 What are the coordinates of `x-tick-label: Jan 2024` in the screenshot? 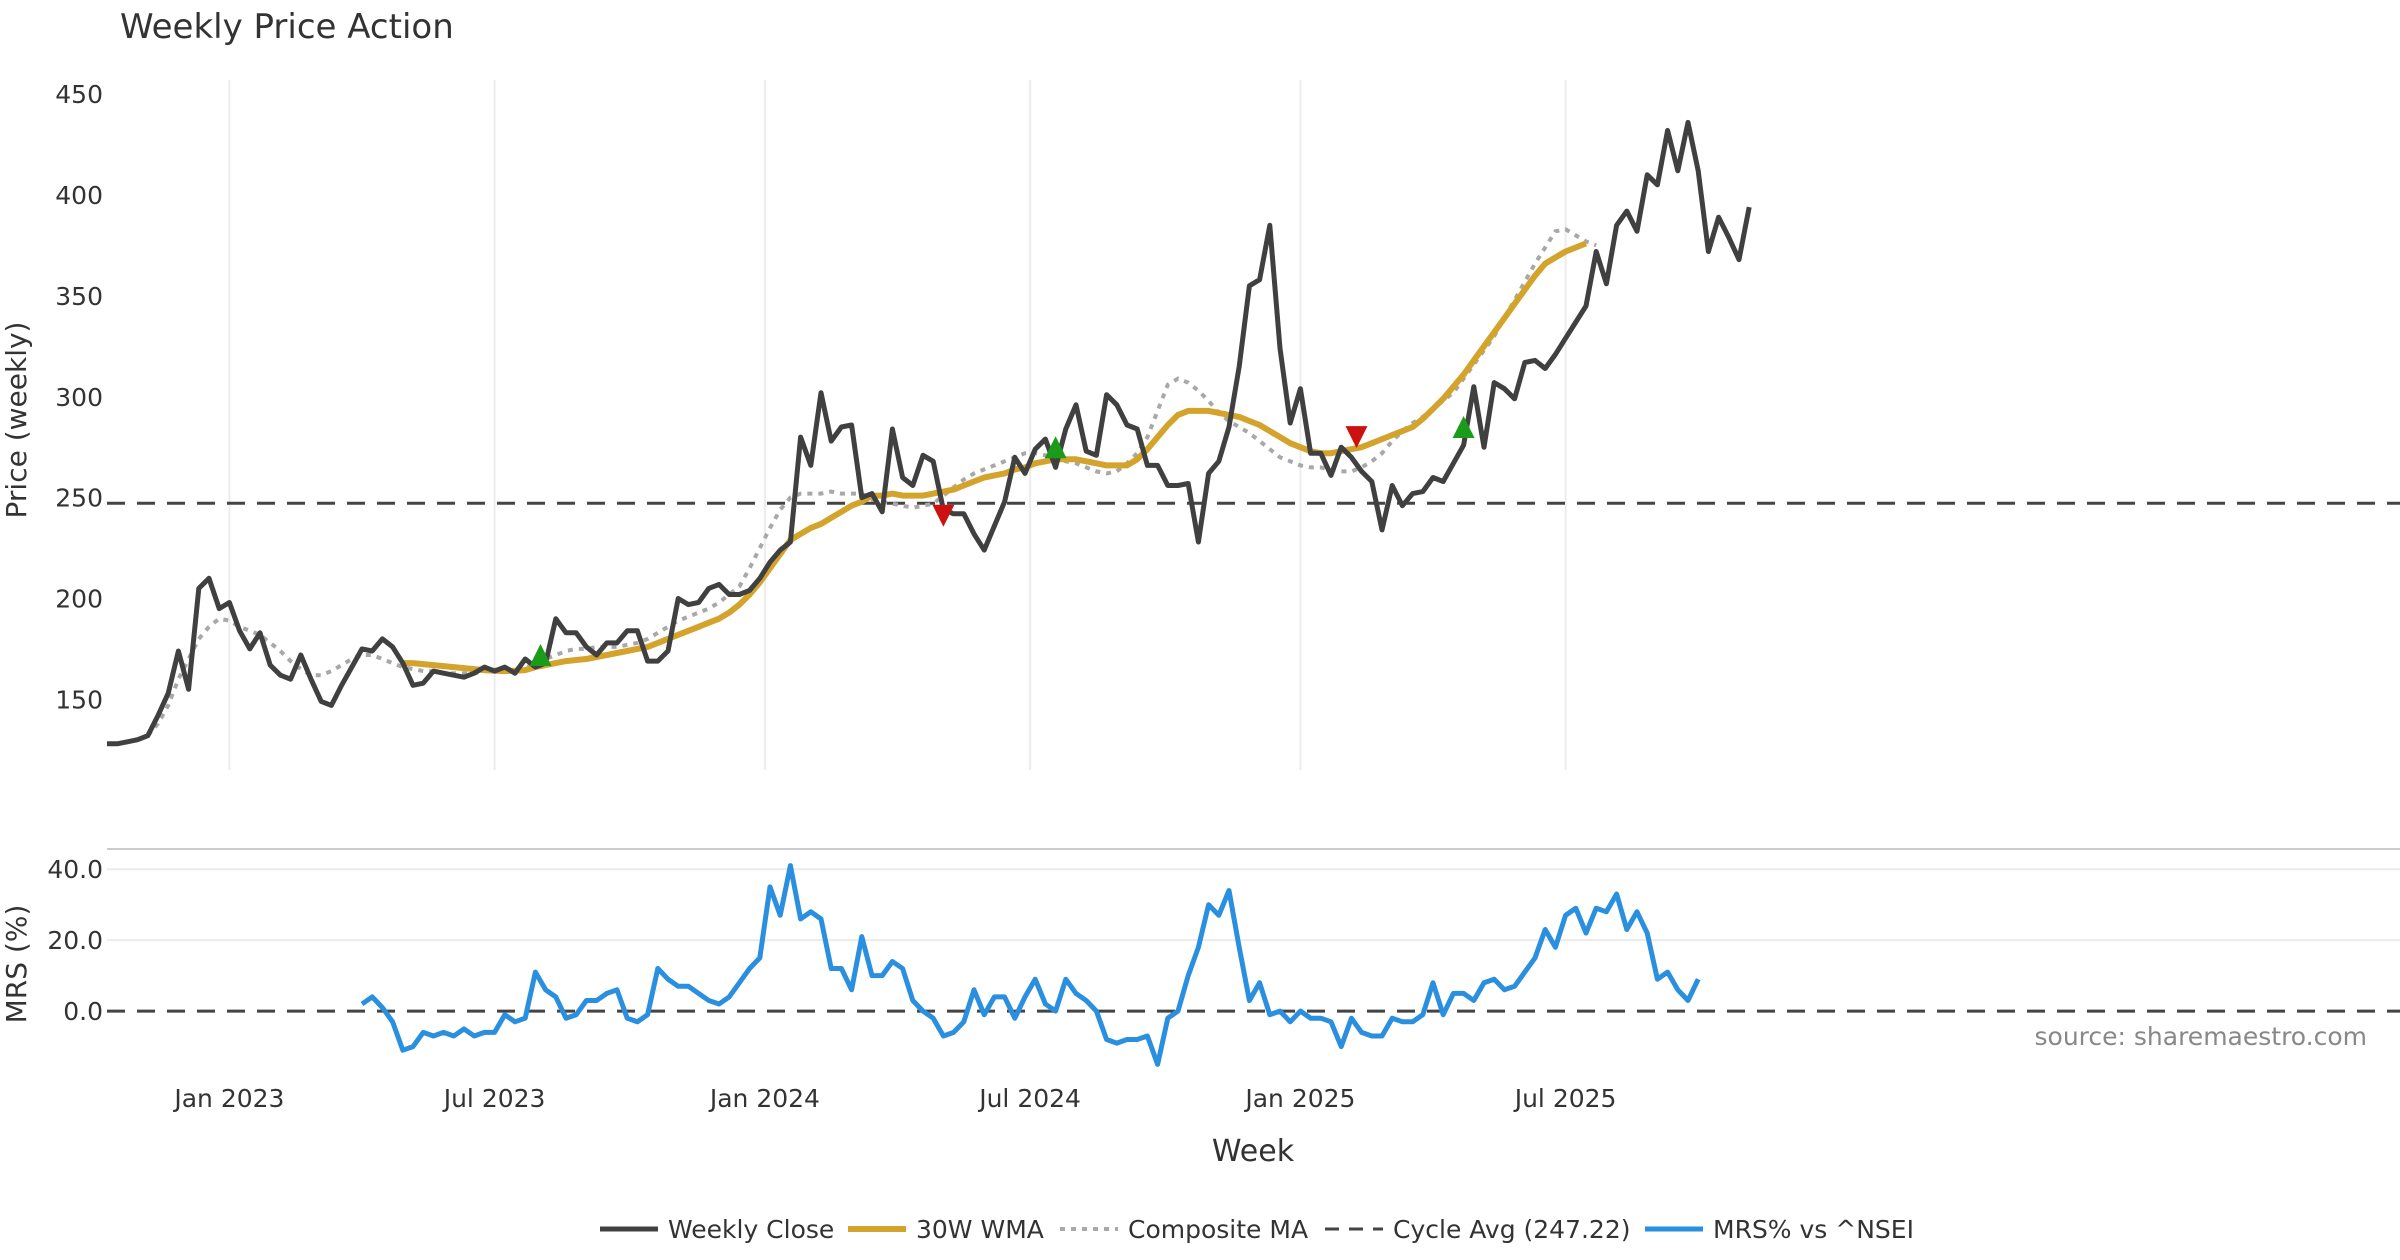 It's located at (764, 1098).